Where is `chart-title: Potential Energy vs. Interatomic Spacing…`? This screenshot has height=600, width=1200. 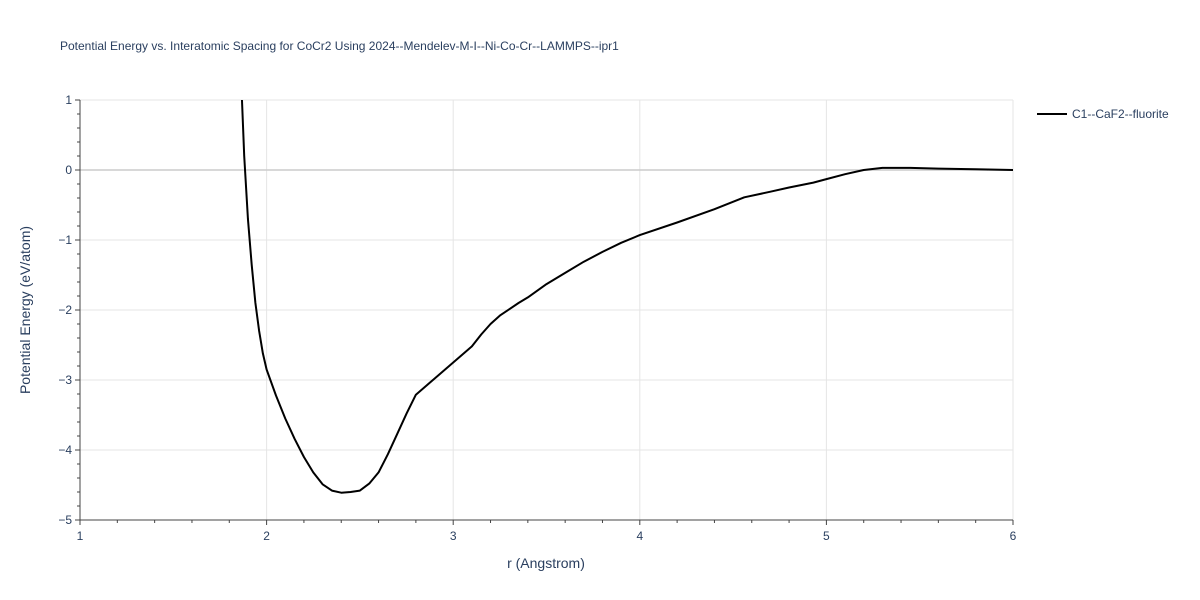
chart-title: Potential Energy vs. Interatomic Spacing… is located at coordinates (339, 46).